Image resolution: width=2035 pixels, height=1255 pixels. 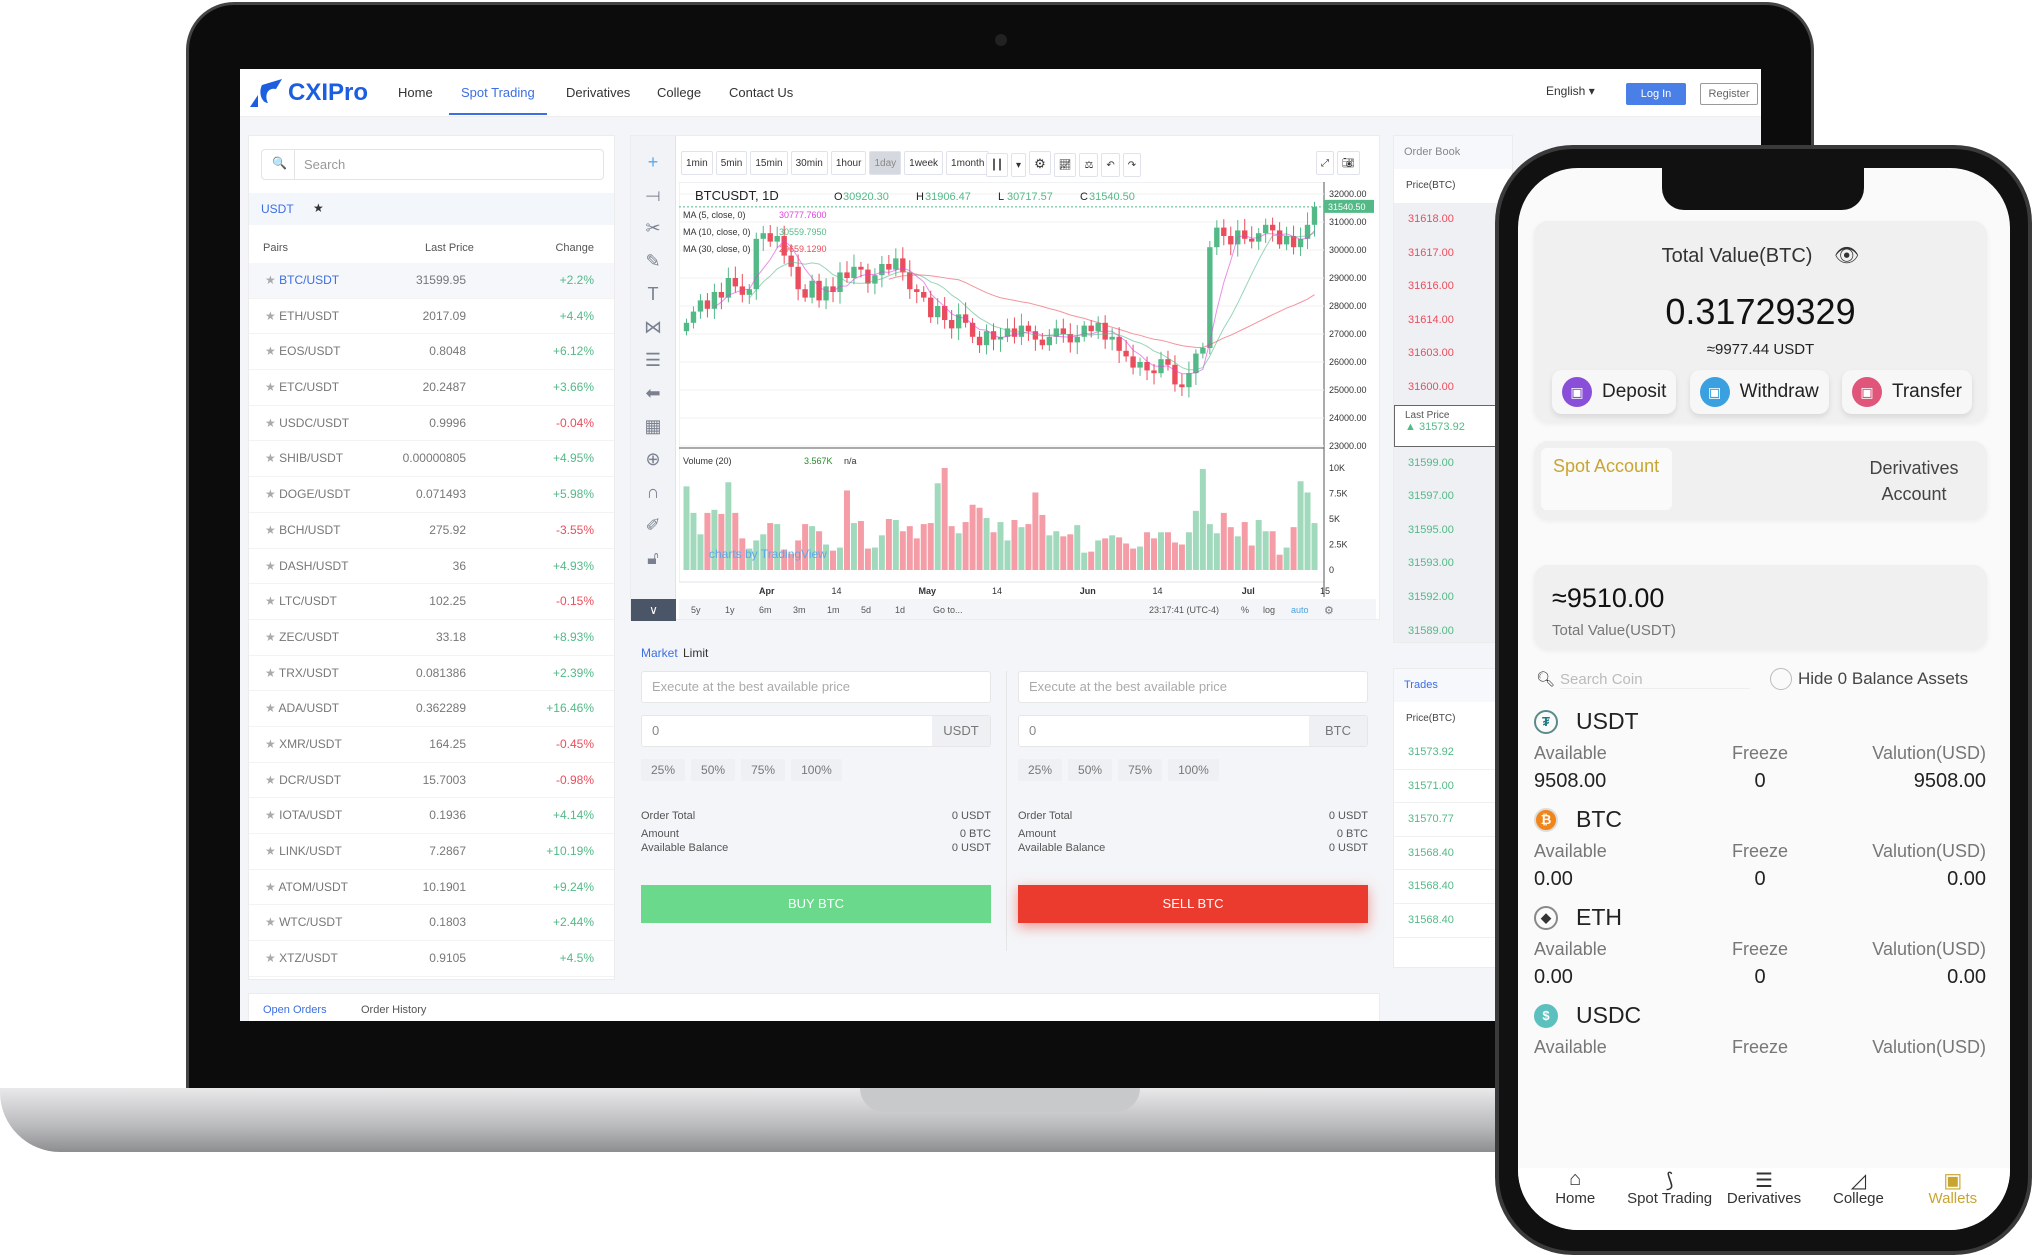 What do you see at coordinates (431, 781) in the screenshot?
I see `pair-row: ★ DCR/USDT 15.7003 -0.98%` at bounding box center [431, 781].